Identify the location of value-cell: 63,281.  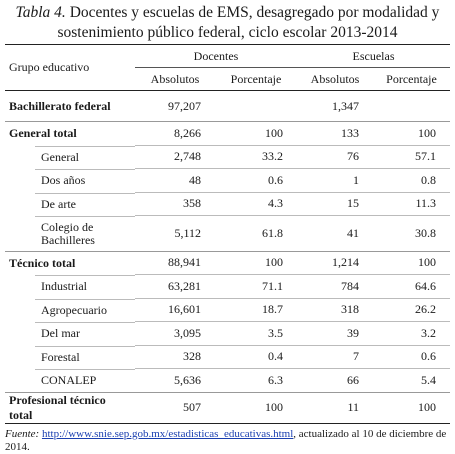
(175, 286).